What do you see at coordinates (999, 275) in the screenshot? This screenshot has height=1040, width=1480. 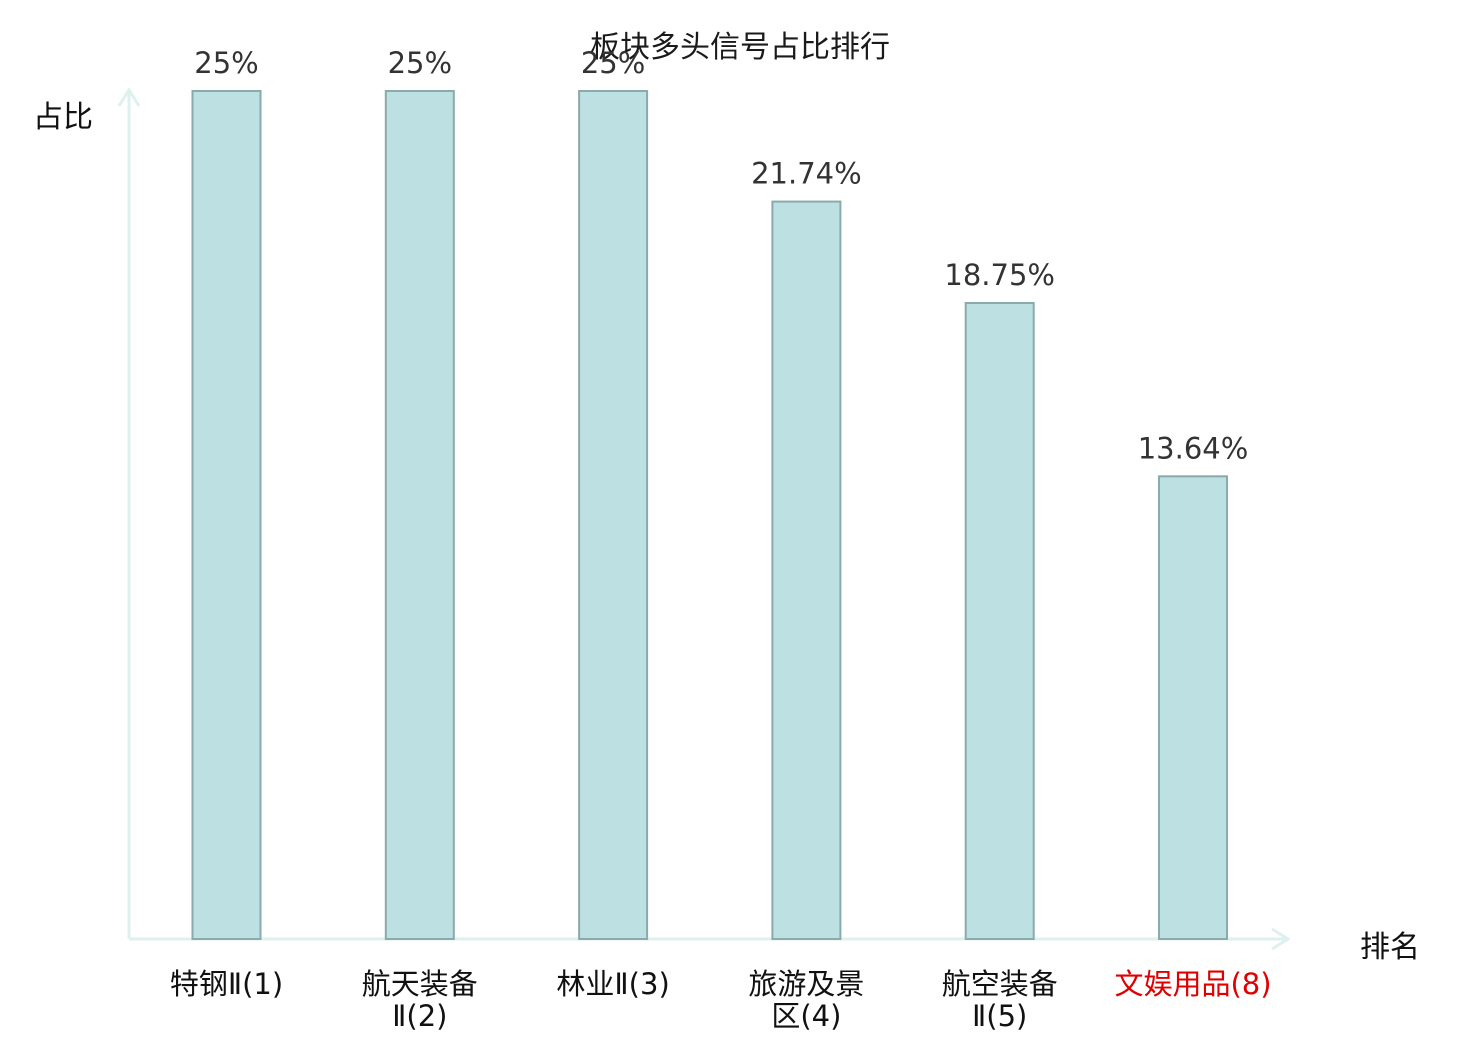 I see `data-label: 18.75%` at bounding box center [999, 275].